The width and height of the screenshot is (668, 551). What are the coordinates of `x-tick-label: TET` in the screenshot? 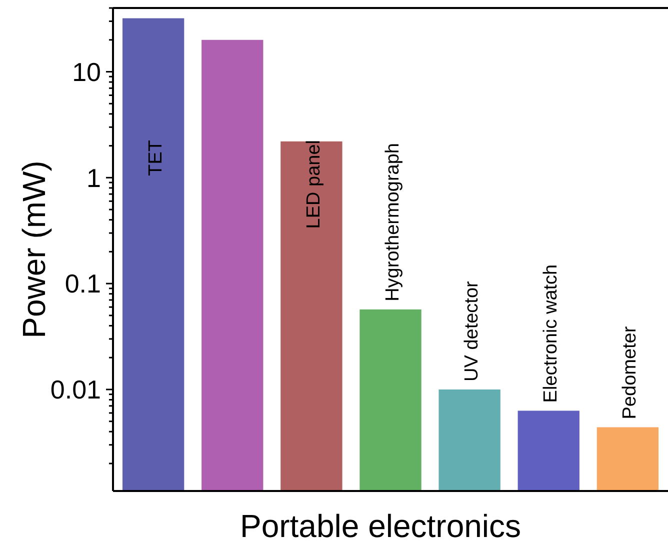 It's located at (155, 158).